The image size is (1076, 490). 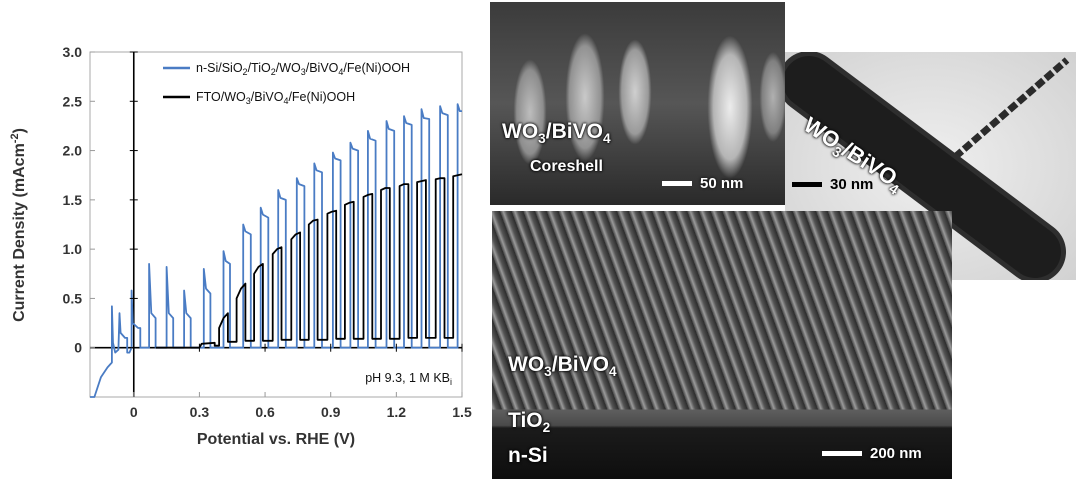 What do you see at coordinates (528, 455) in the screenshot?
I see `n-si-label: n-Si` at bounding box center [528, 455].